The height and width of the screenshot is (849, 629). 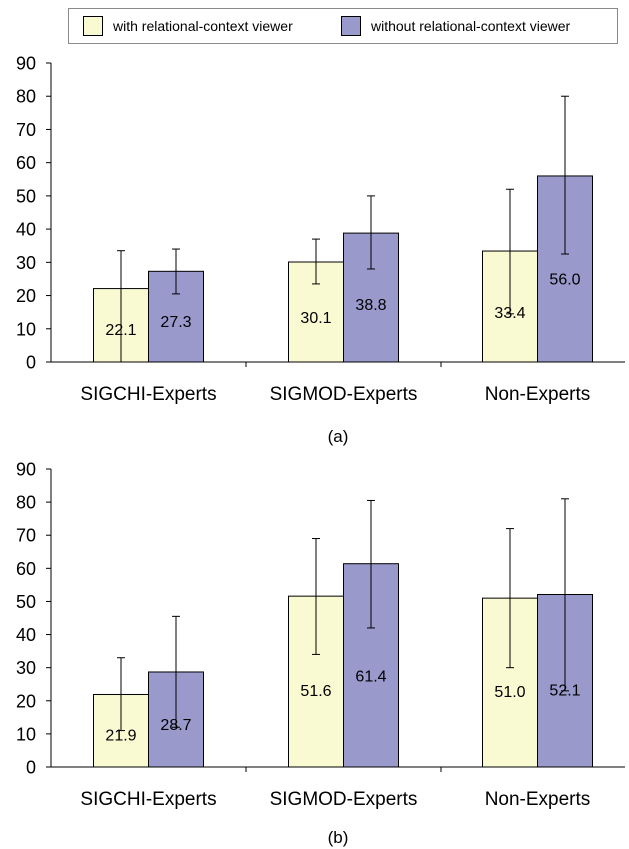 I want to click on data-label: 33.4, so click(x=509, y=313).